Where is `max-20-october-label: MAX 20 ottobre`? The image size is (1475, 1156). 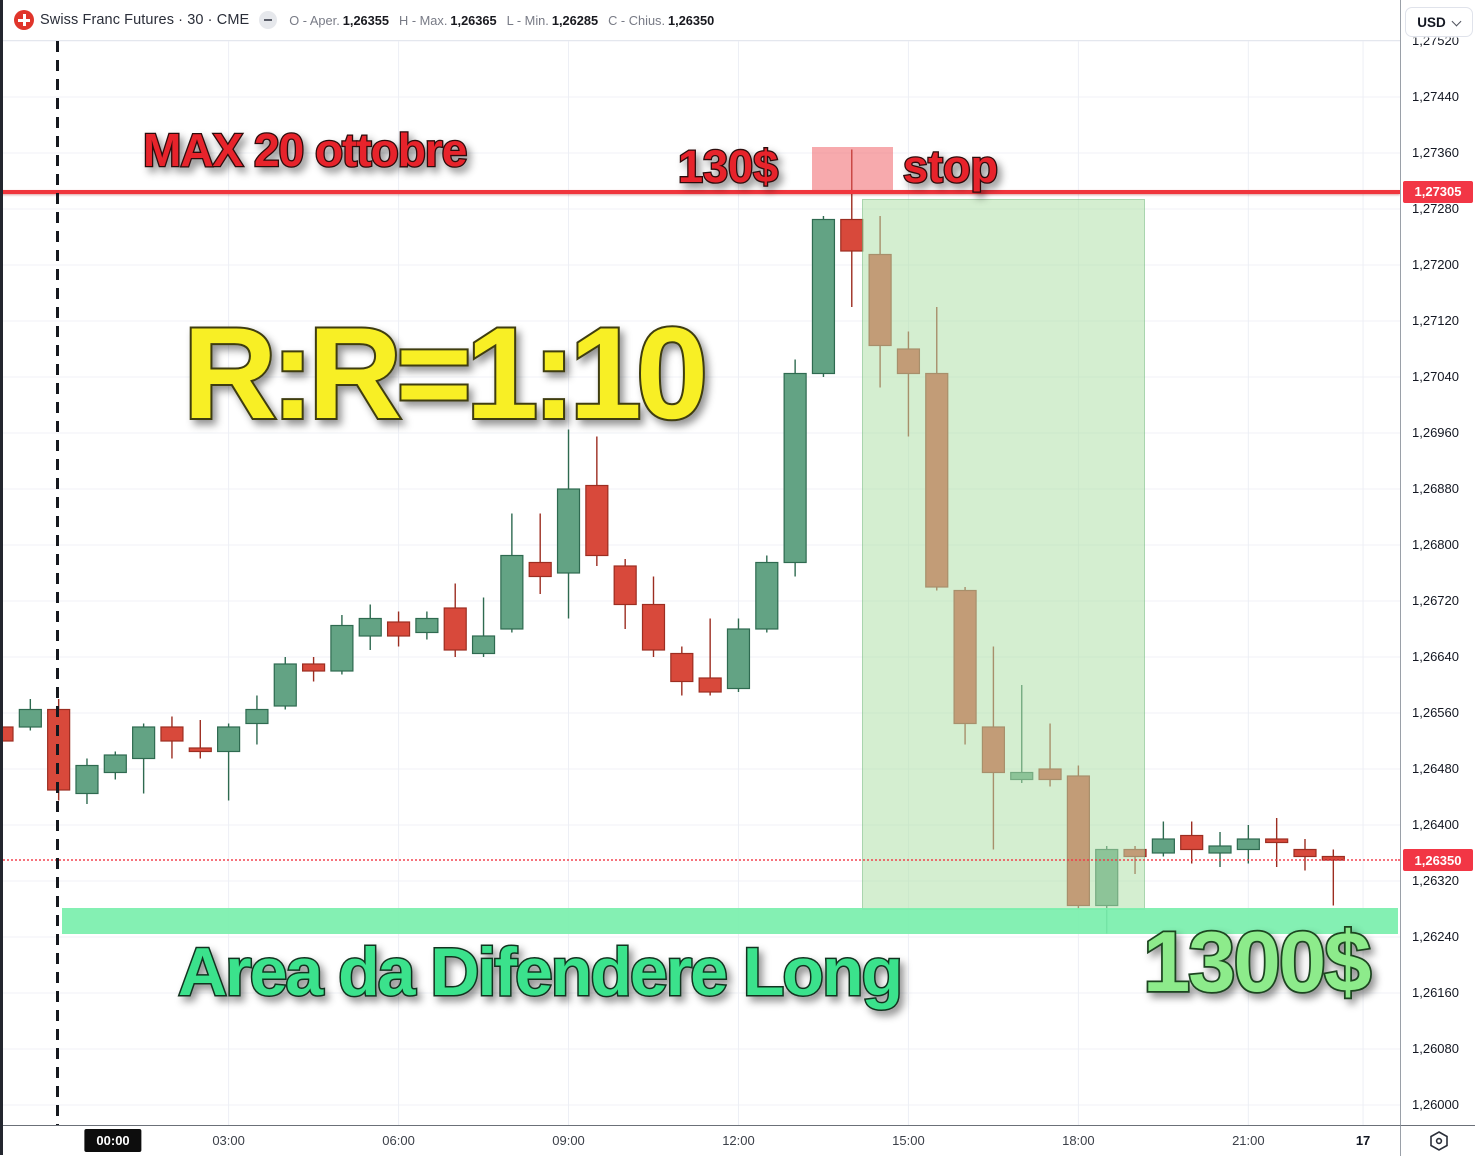
max-20-october-label: MAX 20 ottobre is located at coordinates (305, 150).